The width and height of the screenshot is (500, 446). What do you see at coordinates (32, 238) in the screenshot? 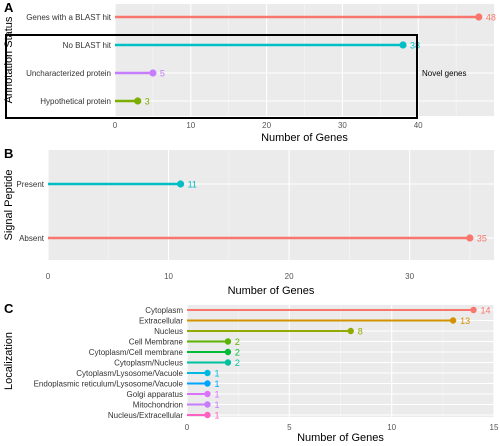
I see `category-label: Absent` at bounding box center [32, 238].